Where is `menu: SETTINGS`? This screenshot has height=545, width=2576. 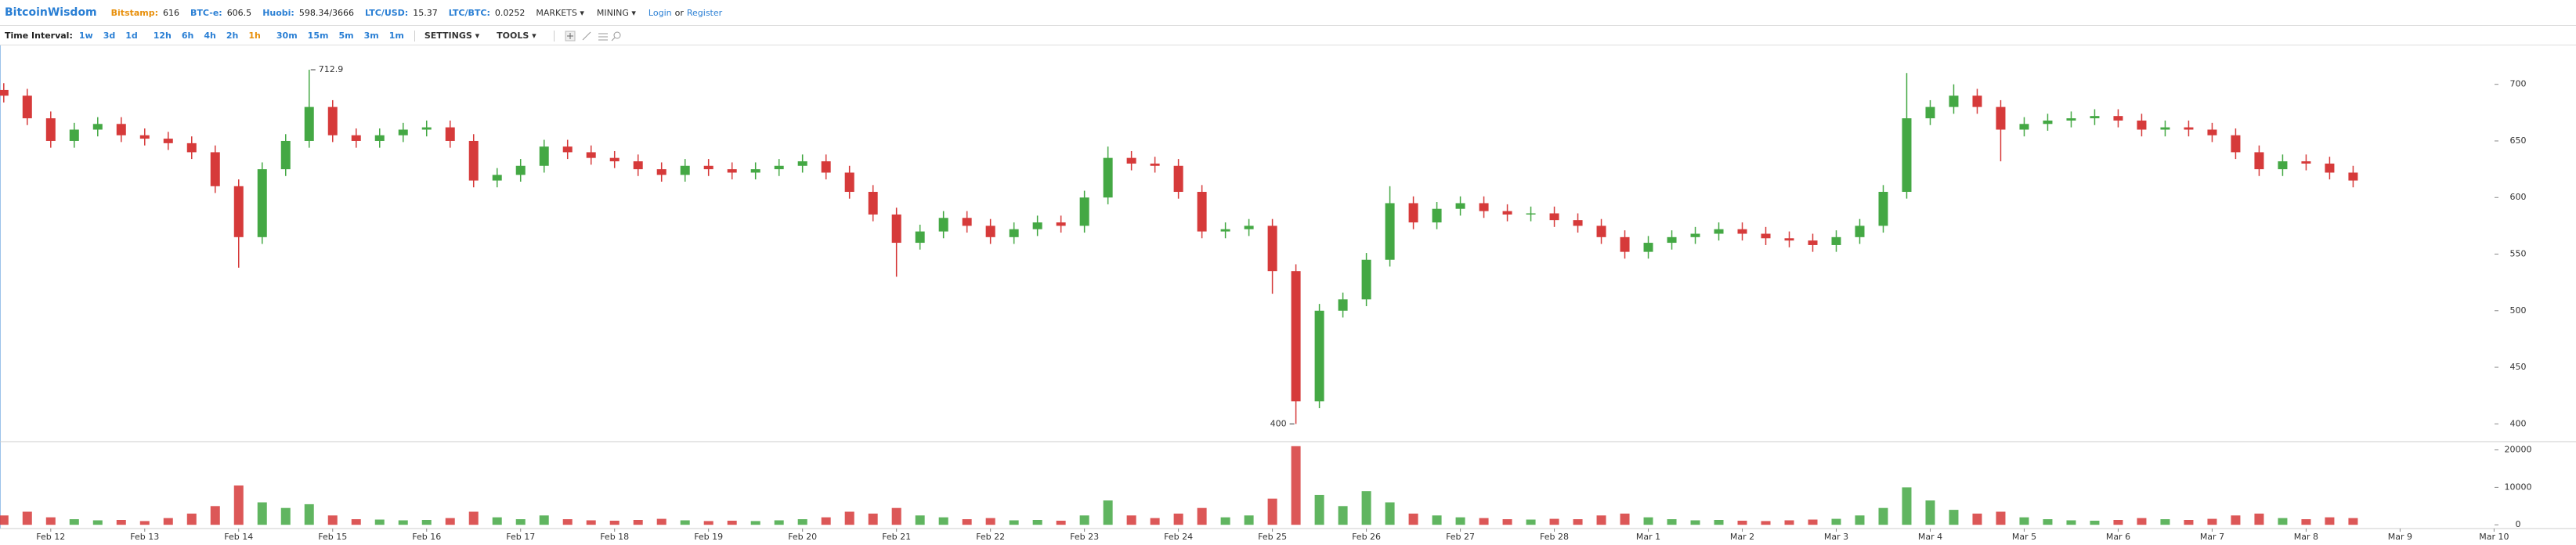
menu: SETTINGS is located at coordinates (452, 36).